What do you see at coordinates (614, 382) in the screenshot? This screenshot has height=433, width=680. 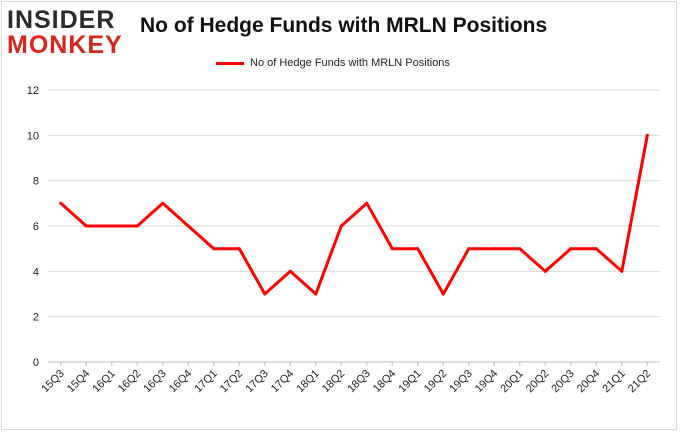 I see `x-tick-label-21Q1: 21Q1` at bounding box center [614, 382].